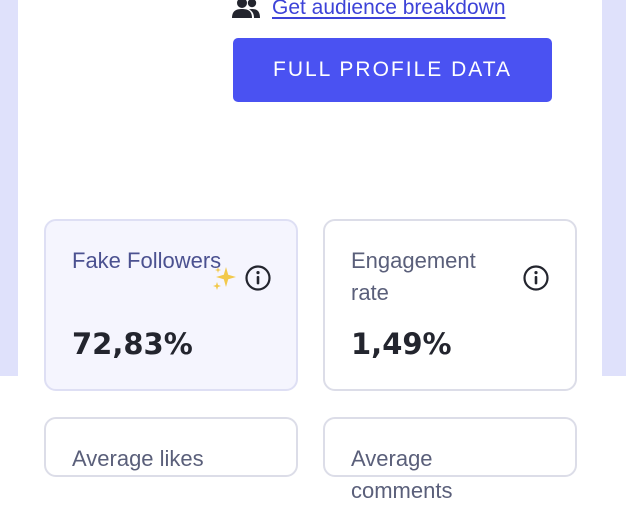 Image resolution: width=626 pixels, height=507 pixels. Describe the element at coordinates (147, 260) in the screenshot. I see `metric-title: Fake Followers` at that location.